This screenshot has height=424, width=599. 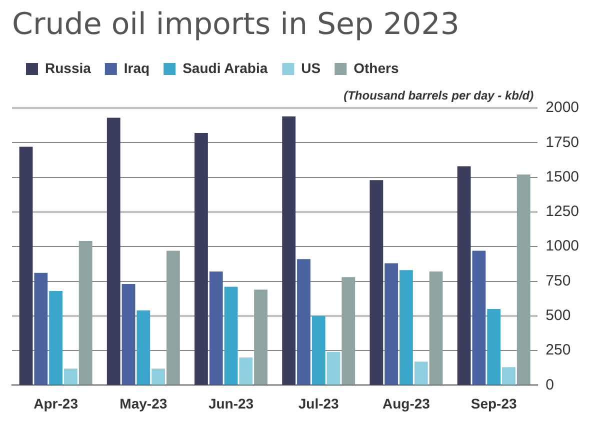 I want to click on x-tick-label: Jul-23, so click(x=319, y=403).